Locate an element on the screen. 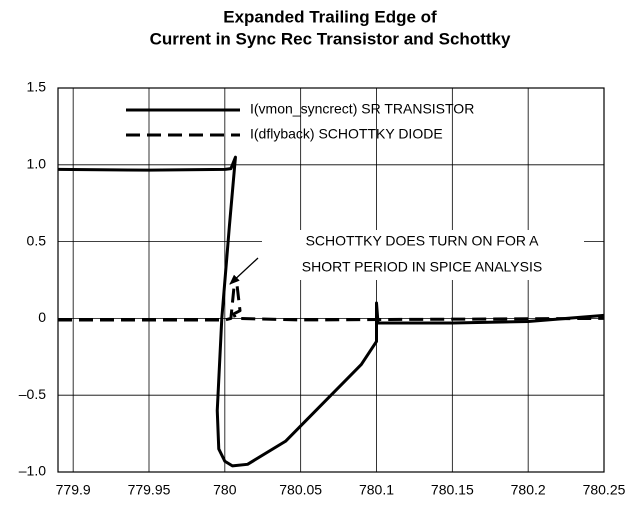 The image size is (636, 505). annotation-arrow is located at coordinates (244, 271).